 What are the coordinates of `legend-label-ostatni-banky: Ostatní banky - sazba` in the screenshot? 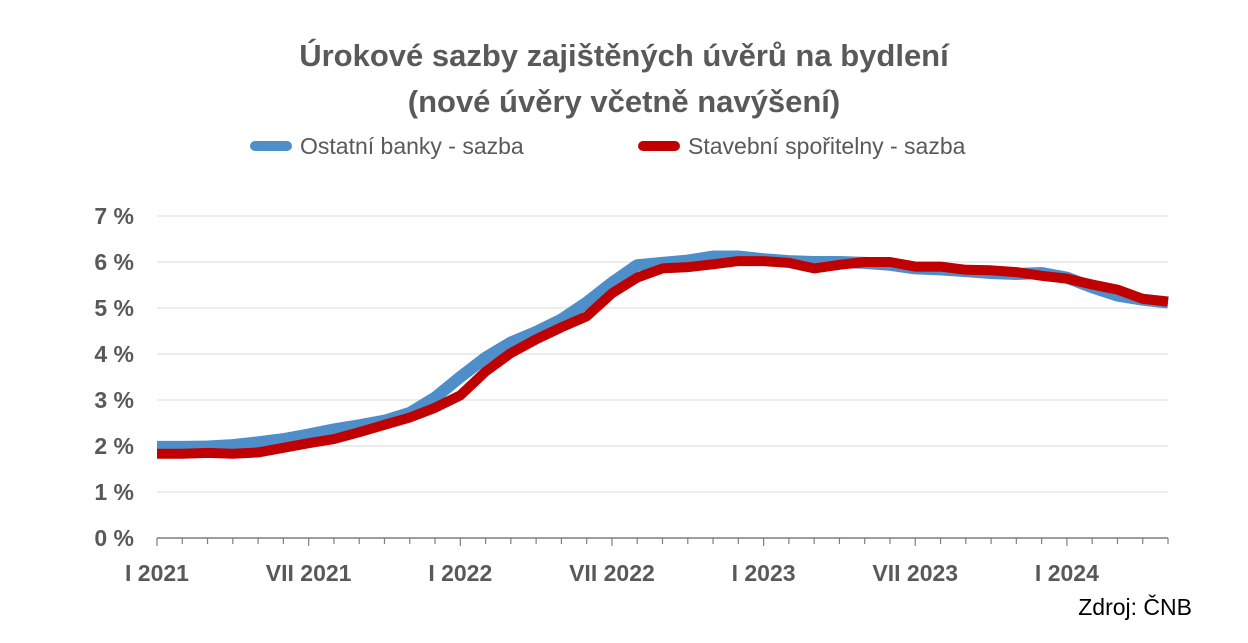 It's located at (412, 145).